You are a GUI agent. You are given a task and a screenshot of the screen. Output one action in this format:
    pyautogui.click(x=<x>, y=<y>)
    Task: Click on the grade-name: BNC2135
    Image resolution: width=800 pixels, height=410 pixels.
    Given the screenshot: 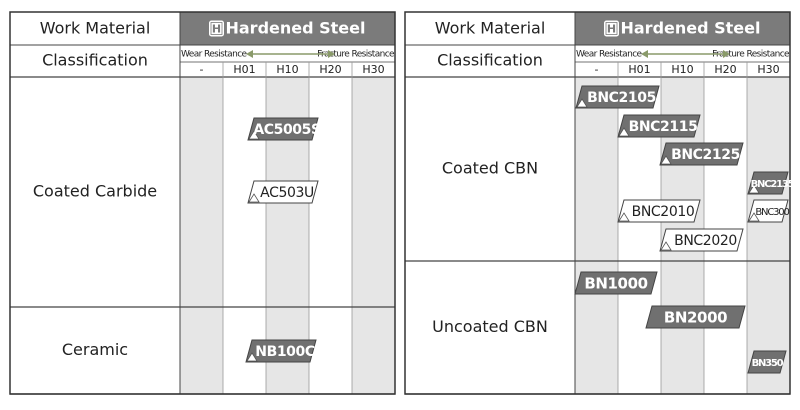 What is the action you would take?
    pyautogui.click(x=773, y=184)
    